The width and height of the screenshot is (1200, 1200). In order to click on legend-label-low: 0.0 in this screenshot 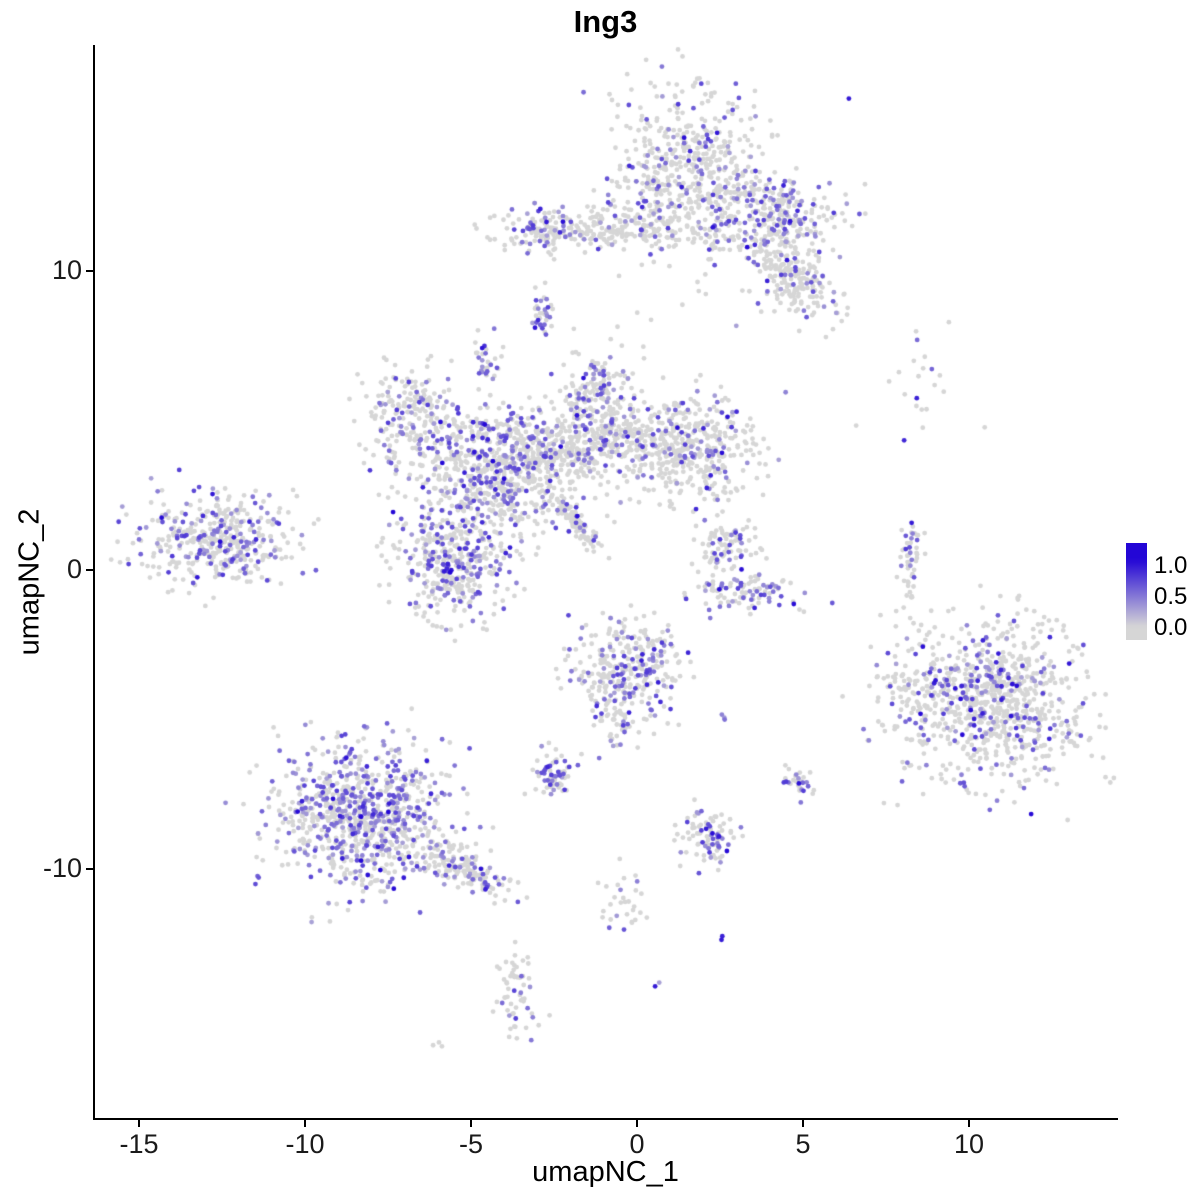, I will do `click(1171, 627)`.